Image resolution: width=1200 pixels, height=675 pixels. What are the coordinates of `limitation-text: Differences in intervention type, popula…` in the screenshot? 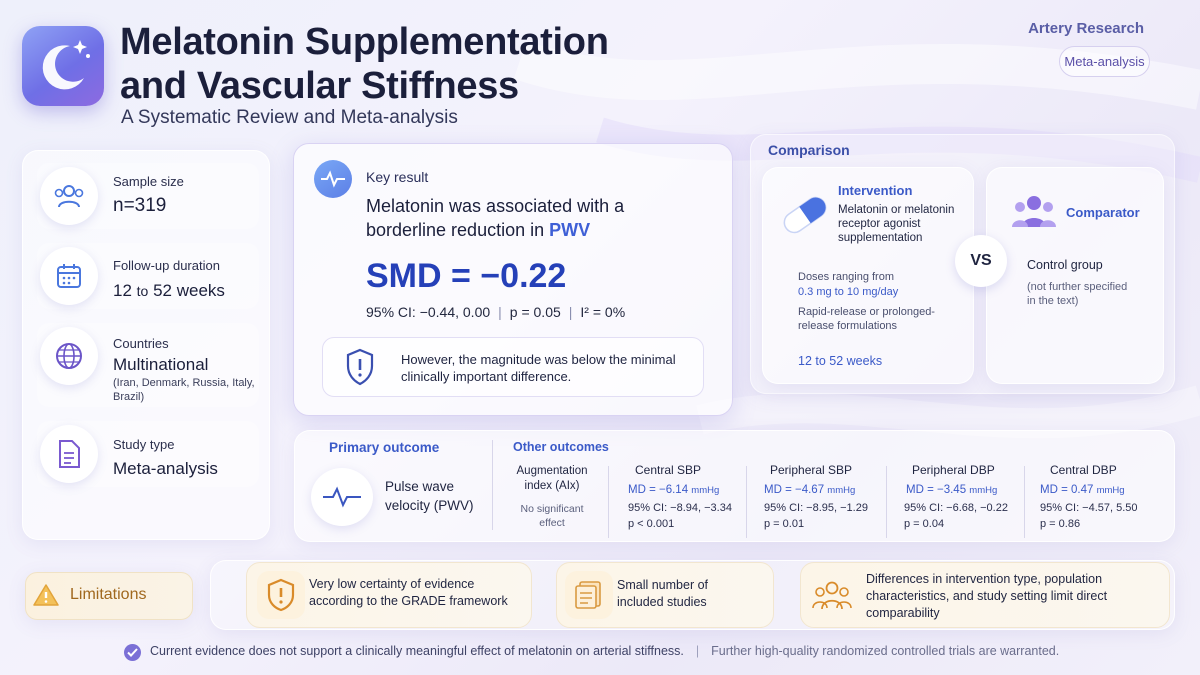 It's located at (987, 596).